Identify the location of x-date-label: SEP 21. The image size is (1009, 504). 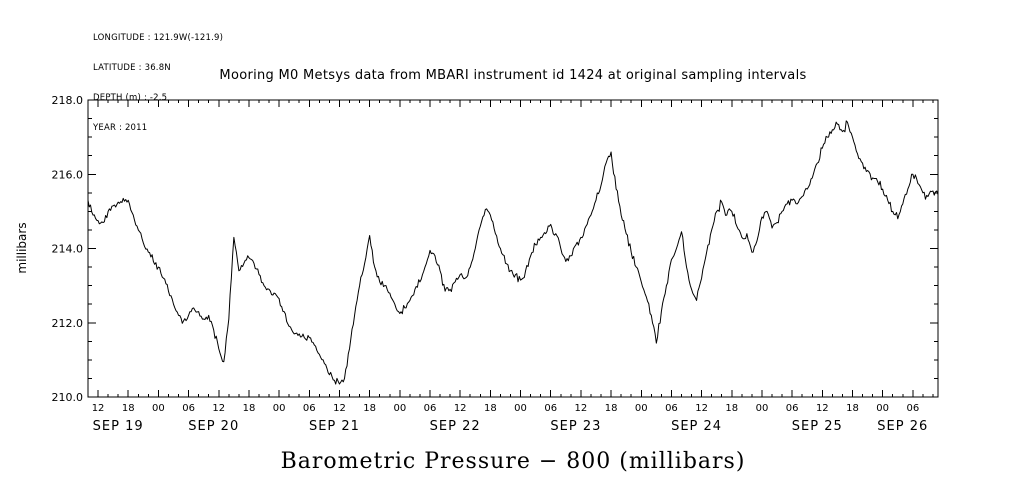
(334, 426).